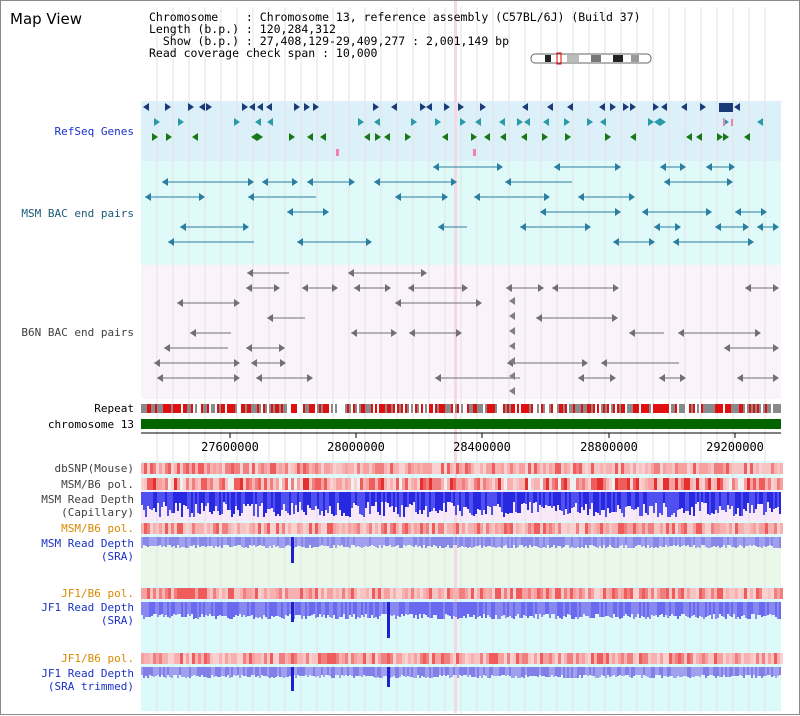  I want to click on track-label-jf1-depth-trimmed: JF1 Read Depth (SRA trimmed), so click(87, 680).